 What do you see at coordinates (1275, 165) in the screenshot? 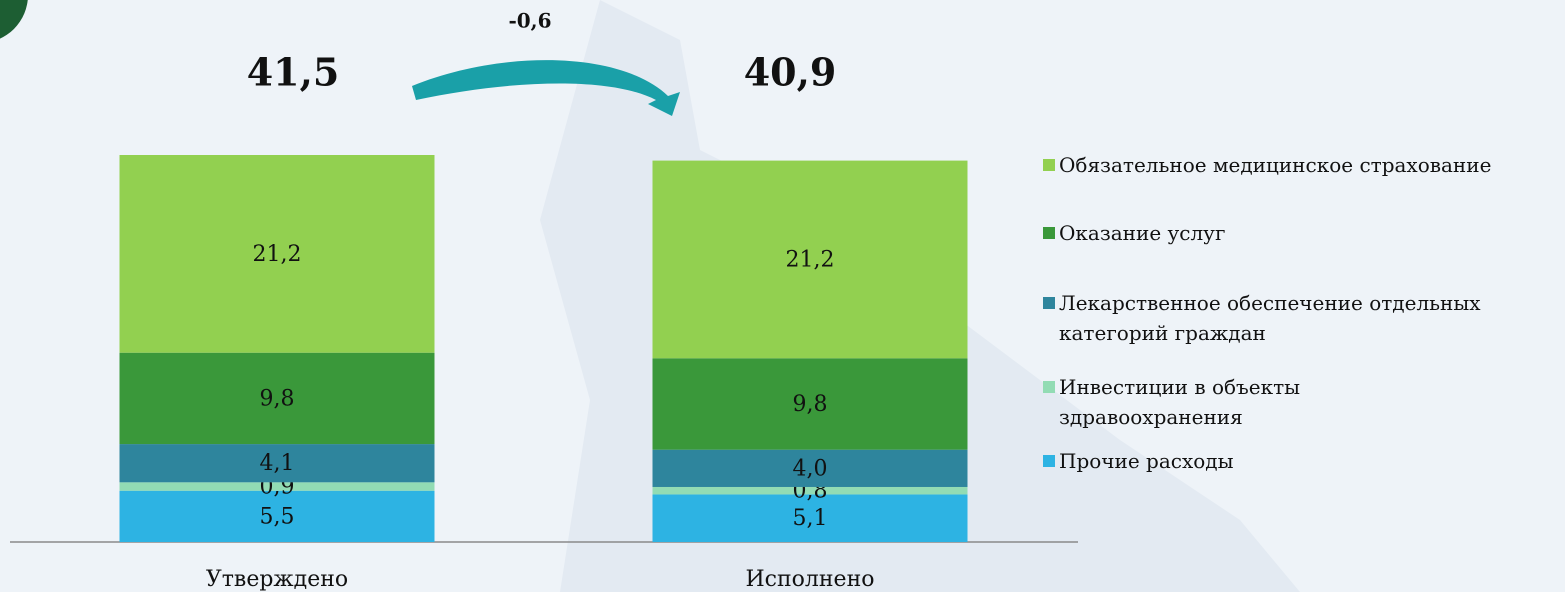
I see `legend-label: Обязательное медицинское страхование` at bounding box center [1275, 165].